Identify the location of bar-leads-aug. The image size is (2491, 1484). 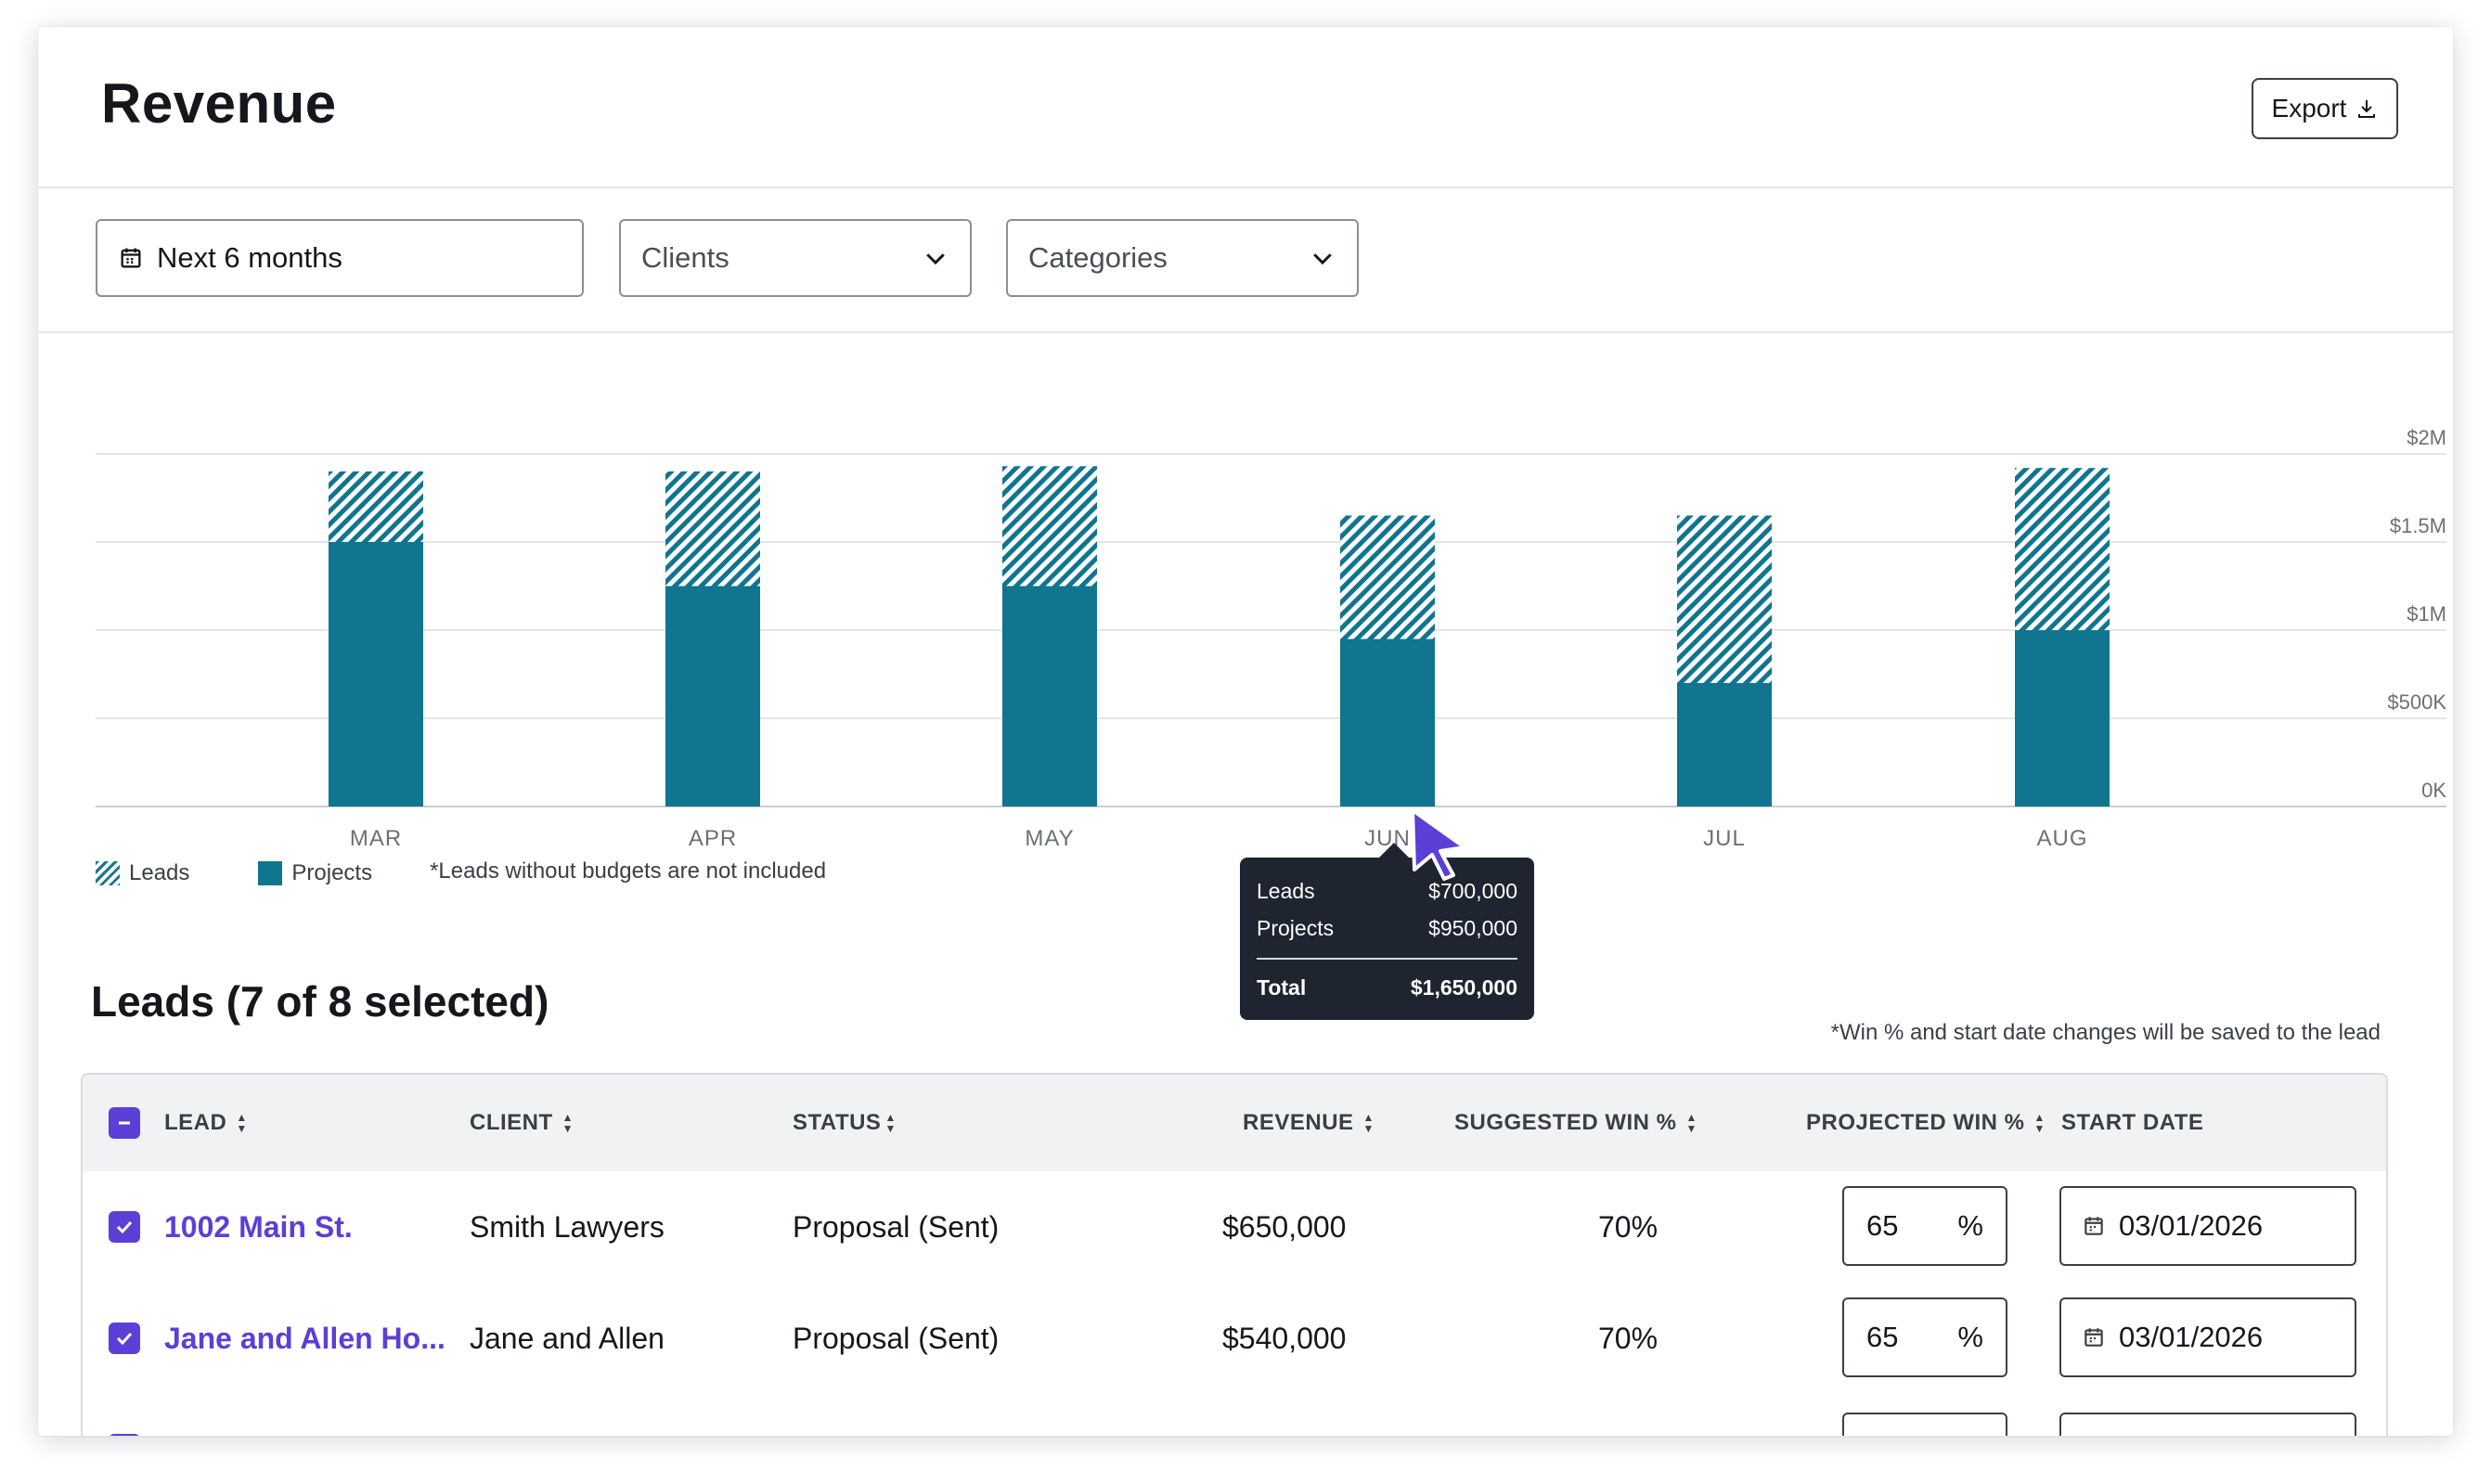
(2063, 549).